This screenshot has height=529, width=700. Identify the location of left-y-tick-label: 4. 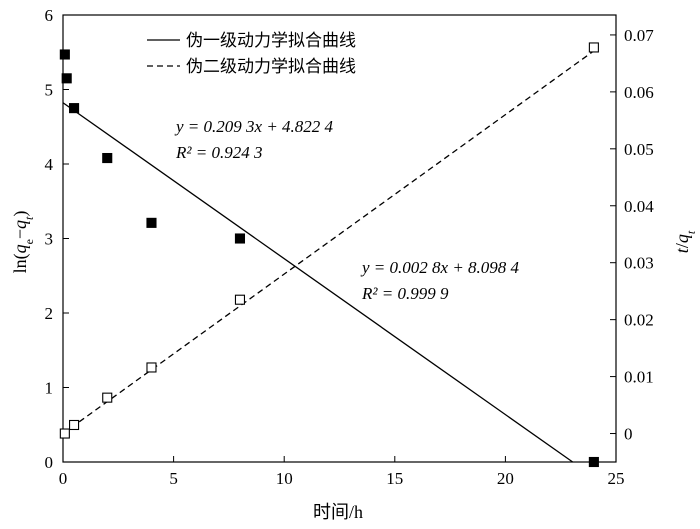
(49, 164).